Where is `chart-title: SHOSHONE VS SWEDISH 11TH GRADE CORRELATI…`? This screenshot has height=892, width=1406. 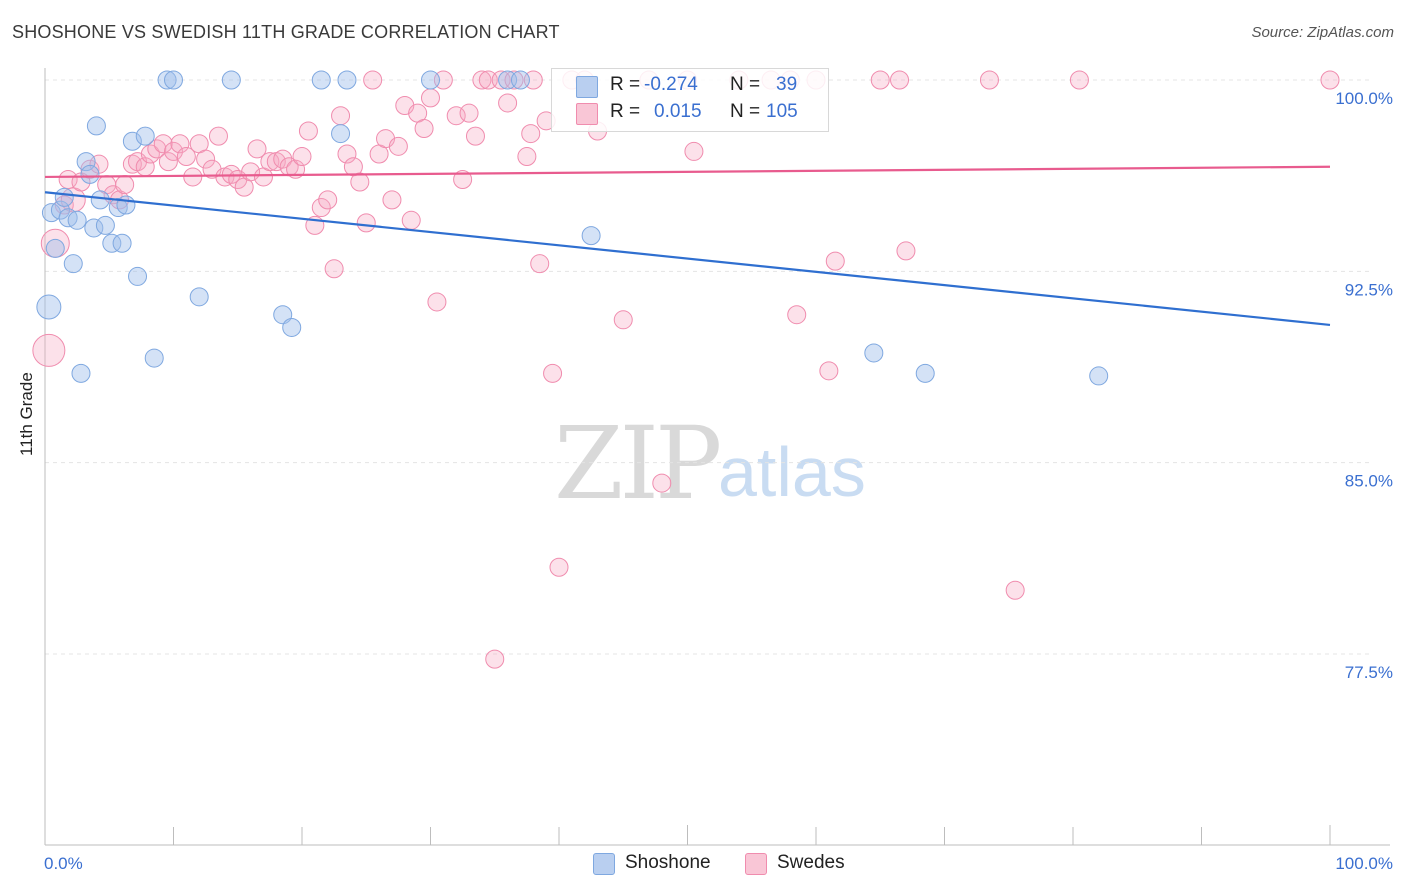 chart-title: SHOSHONE VS SWEDISH 11TH GRADE CORRELATI… is located at coordinates (286, 32).